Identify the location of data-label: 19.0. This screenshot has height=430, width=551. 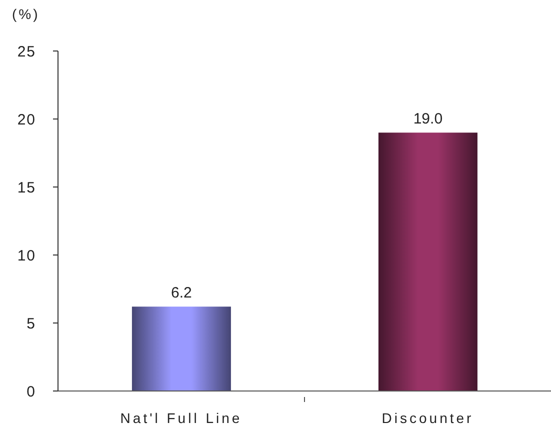
(428, 119).